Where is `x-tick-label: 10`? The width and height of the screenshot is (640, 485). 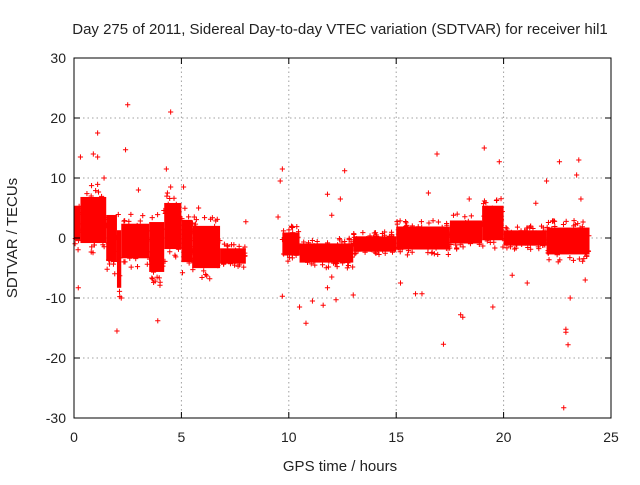
x-tick-label: 10 is located at coordinates (289, 437).